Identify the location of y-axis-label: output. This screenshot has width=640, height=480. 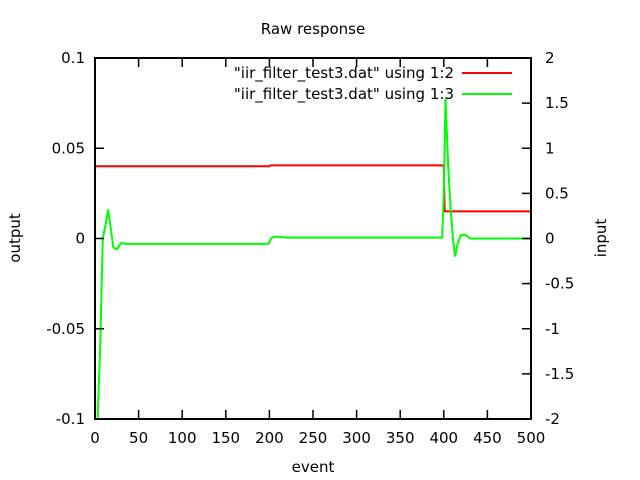
(15, 238).